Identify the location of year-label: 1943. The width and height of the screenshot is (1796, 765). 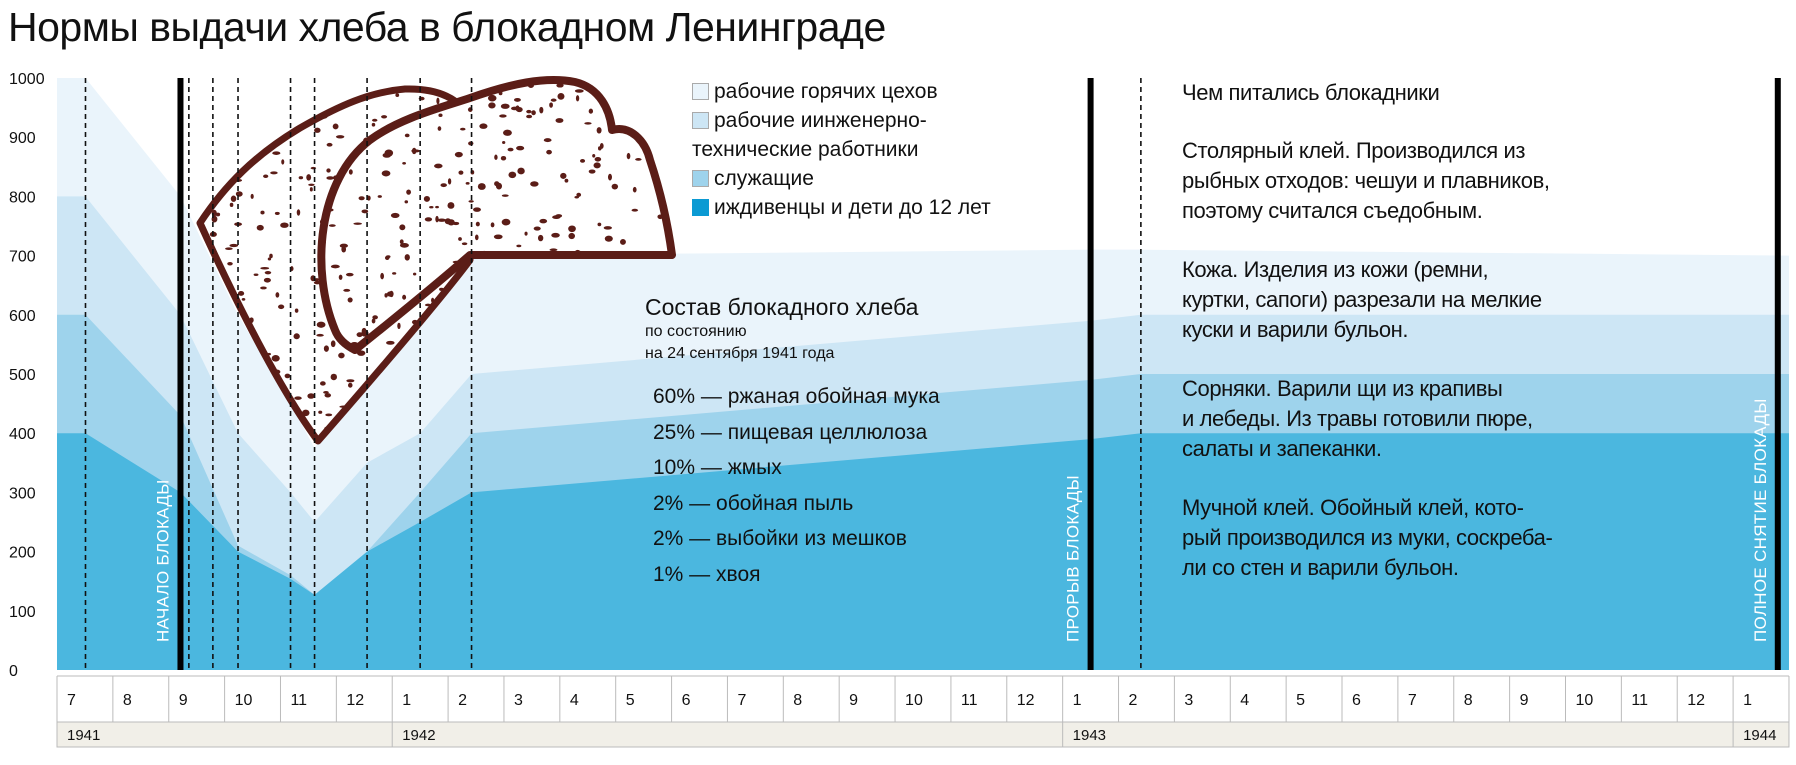
(1089, 735).